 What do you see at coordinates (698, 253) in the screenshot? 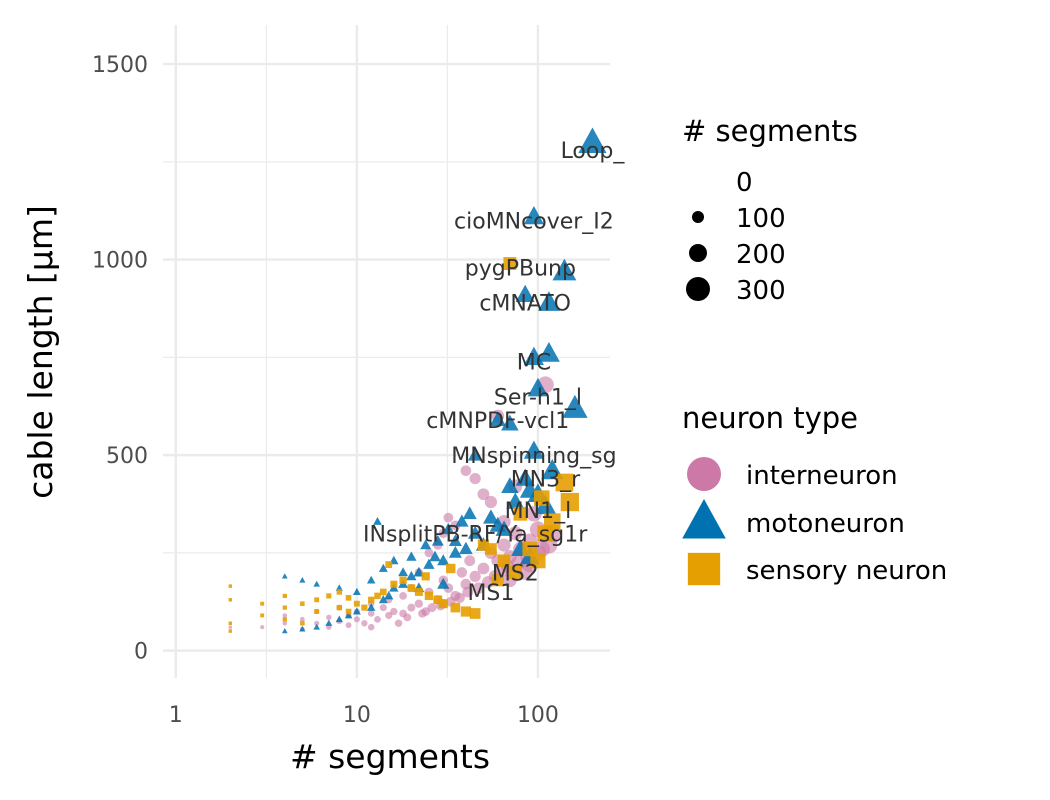
I see `size-legend-key` at bounding box center [698, 253].